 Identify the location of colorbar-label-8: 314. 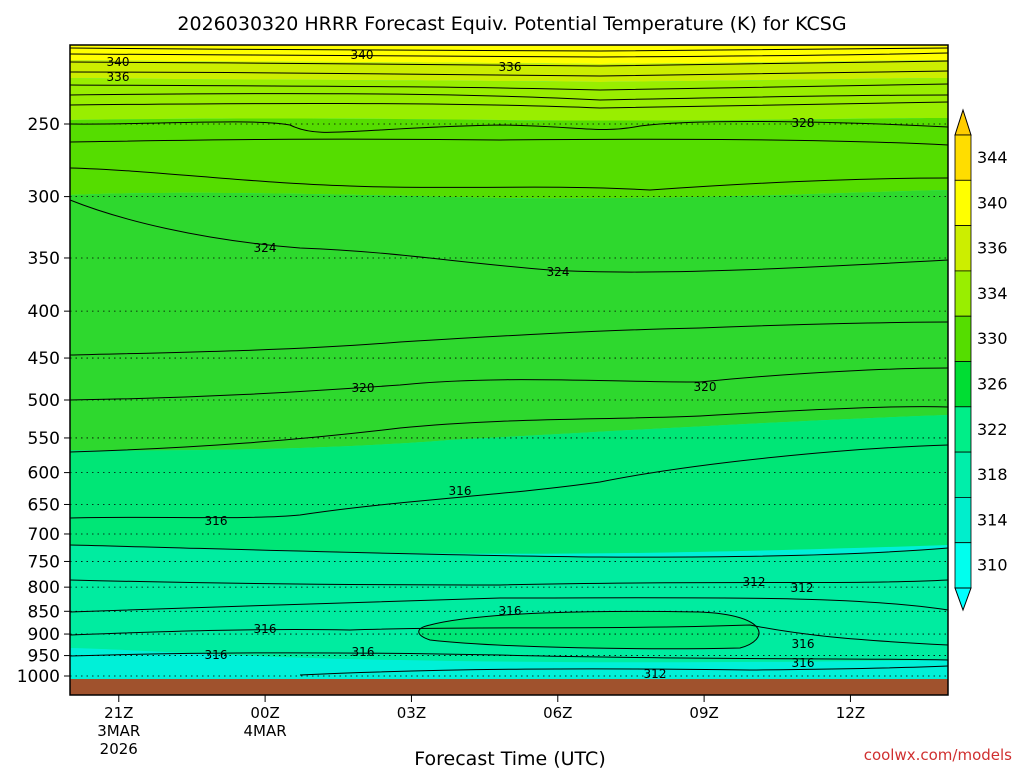
(992, 519).